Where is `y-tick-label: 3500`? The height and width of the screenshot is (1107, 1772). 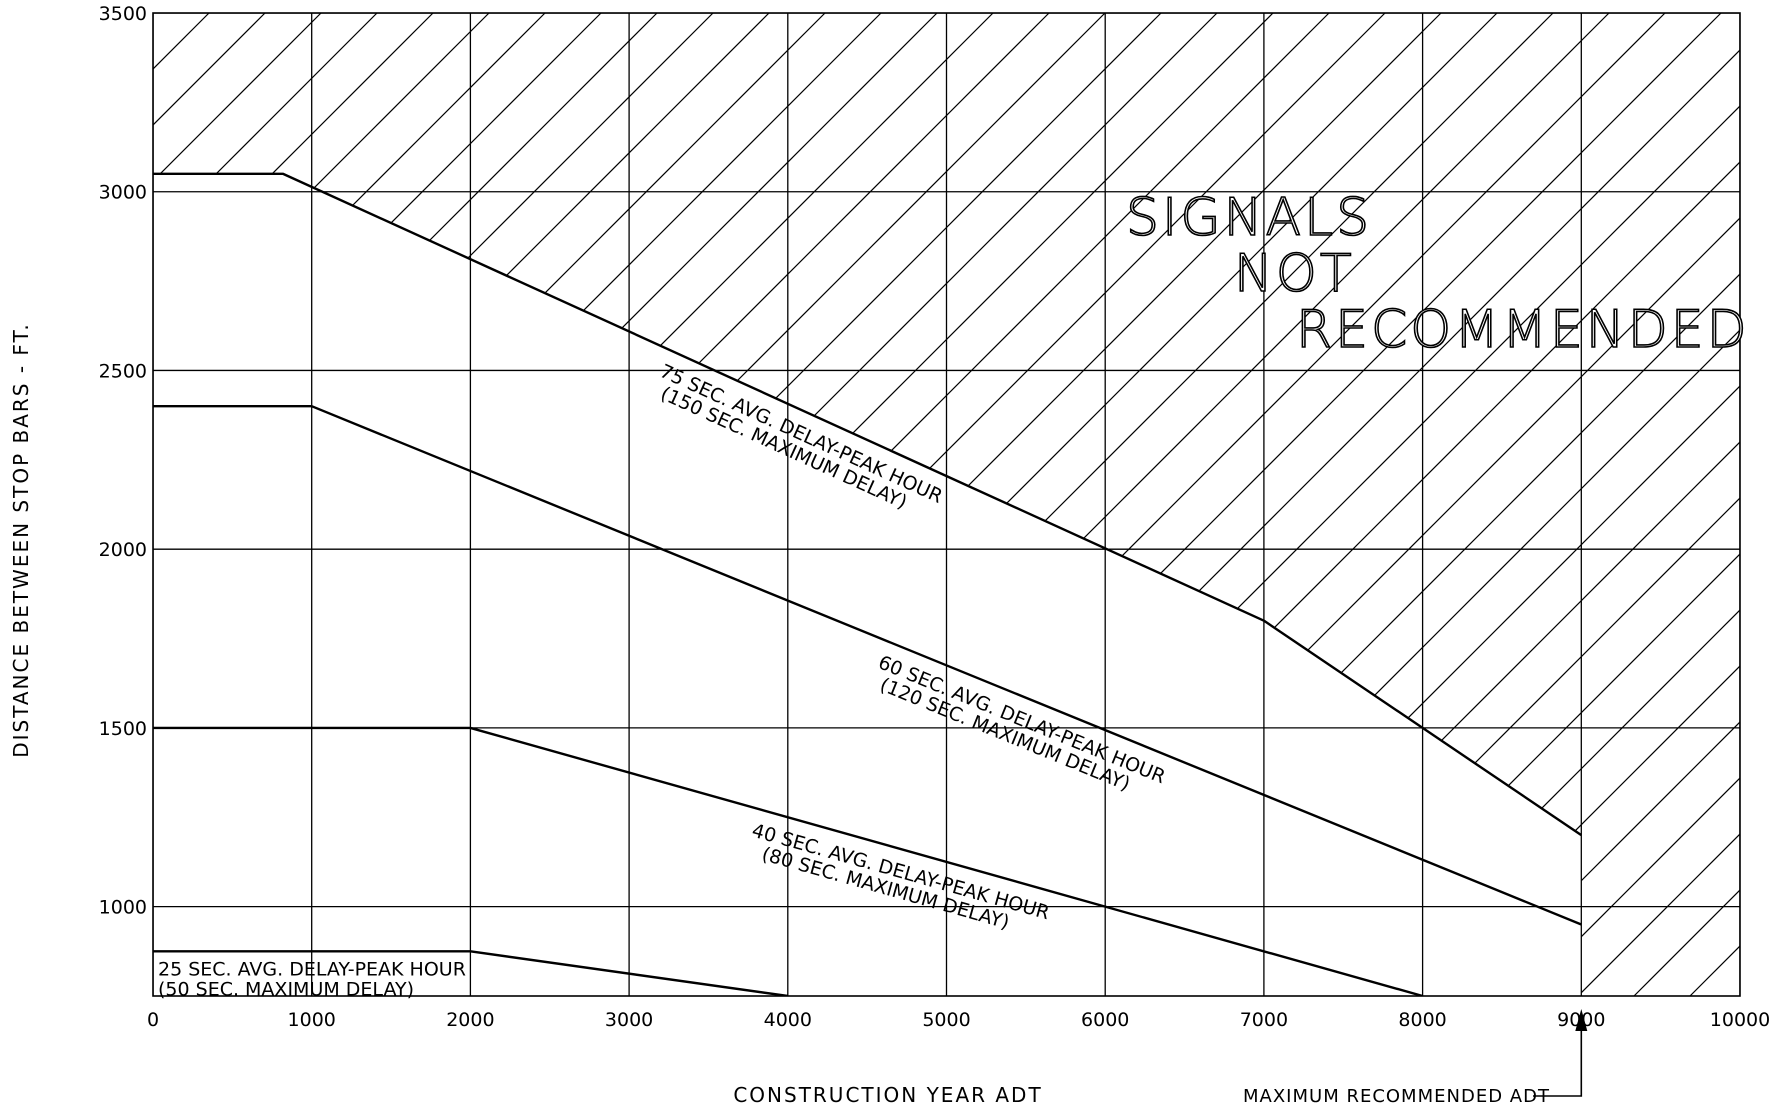 y-tick-label: 3500 is located at coordinates (123, 14).